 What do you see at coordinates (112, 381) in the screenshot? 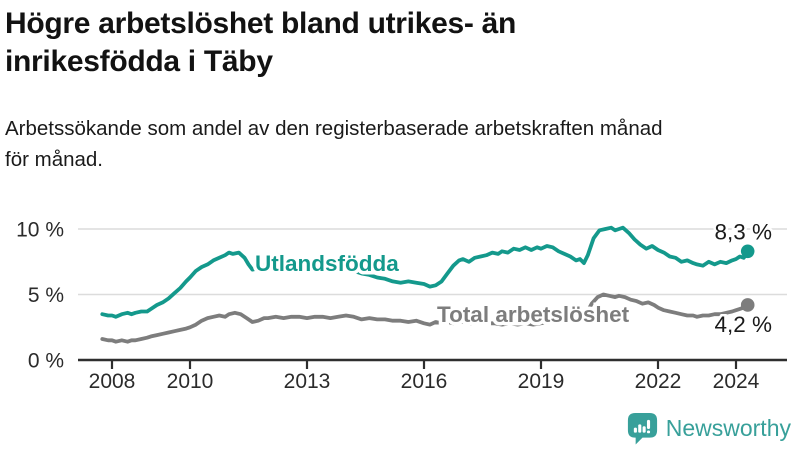
I see `x-tick-label: 2008` at bounding box center [112, 381].